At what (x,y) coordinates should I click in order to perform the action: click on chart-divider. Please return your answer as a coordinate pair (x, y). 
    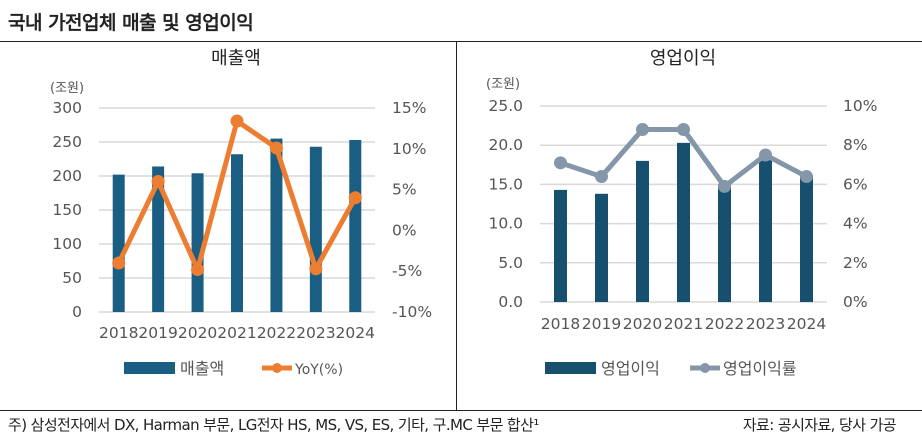
    Looking at the image, I should click on (456, 225).